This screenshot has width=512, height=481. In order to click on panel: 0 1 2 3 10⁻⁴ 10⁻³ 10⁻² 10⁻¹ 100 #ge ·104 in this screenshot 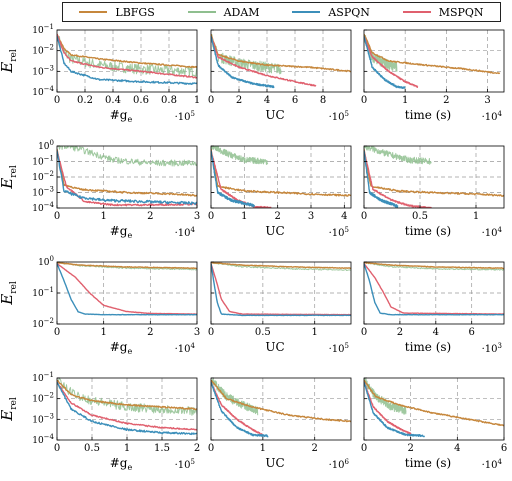, I will do `click(116, 189)`.